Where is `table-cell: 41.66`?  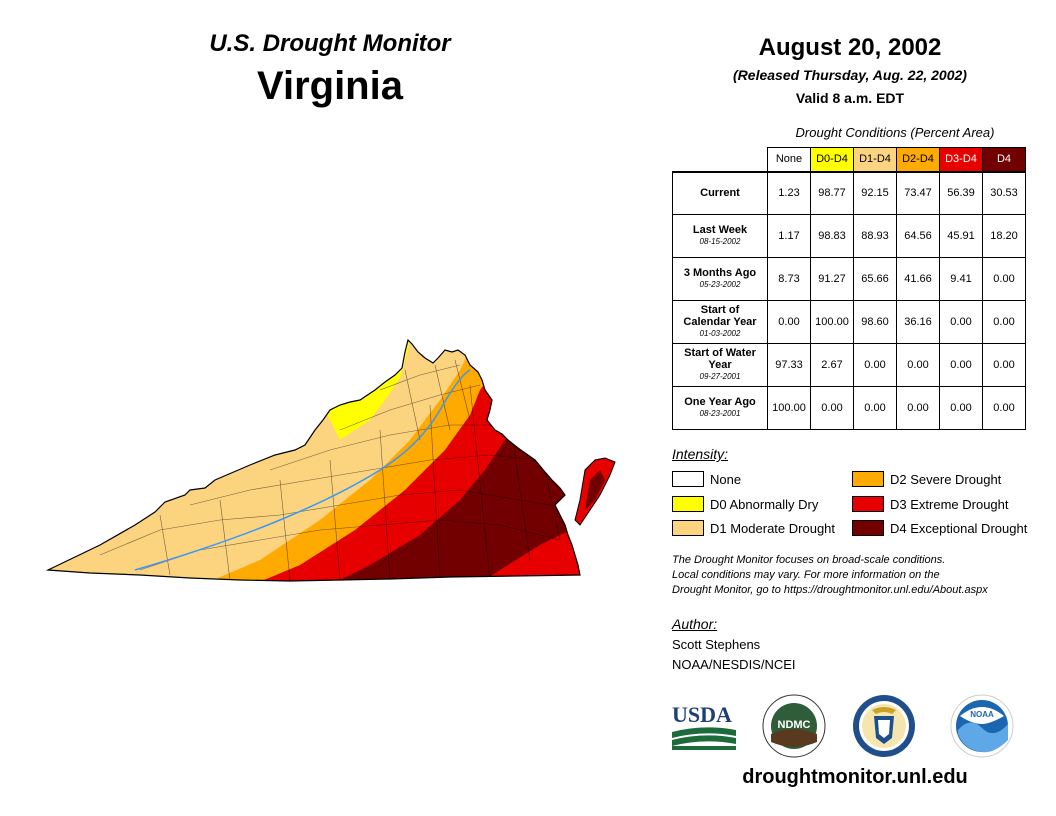 table-cell: 41.66 is located at coordinates (918, 279).